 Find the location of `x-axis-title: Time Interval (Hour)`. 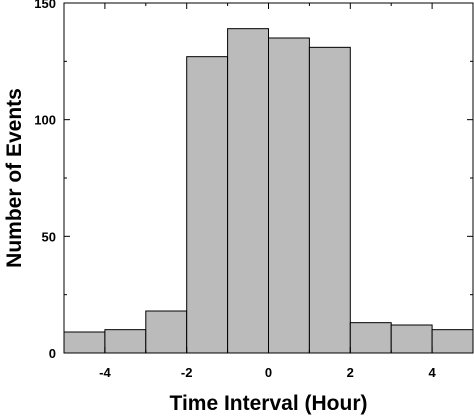

x-axis-title: Time Interval (Hour) is located at coordinates (269, 403).